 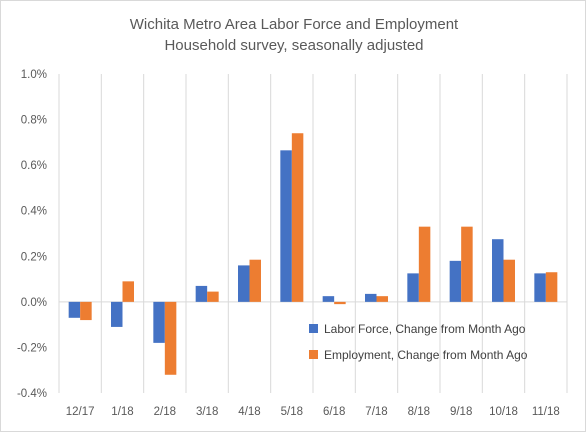 I want to click on x-tick-label: 10/18, so click(x=503, y=412).